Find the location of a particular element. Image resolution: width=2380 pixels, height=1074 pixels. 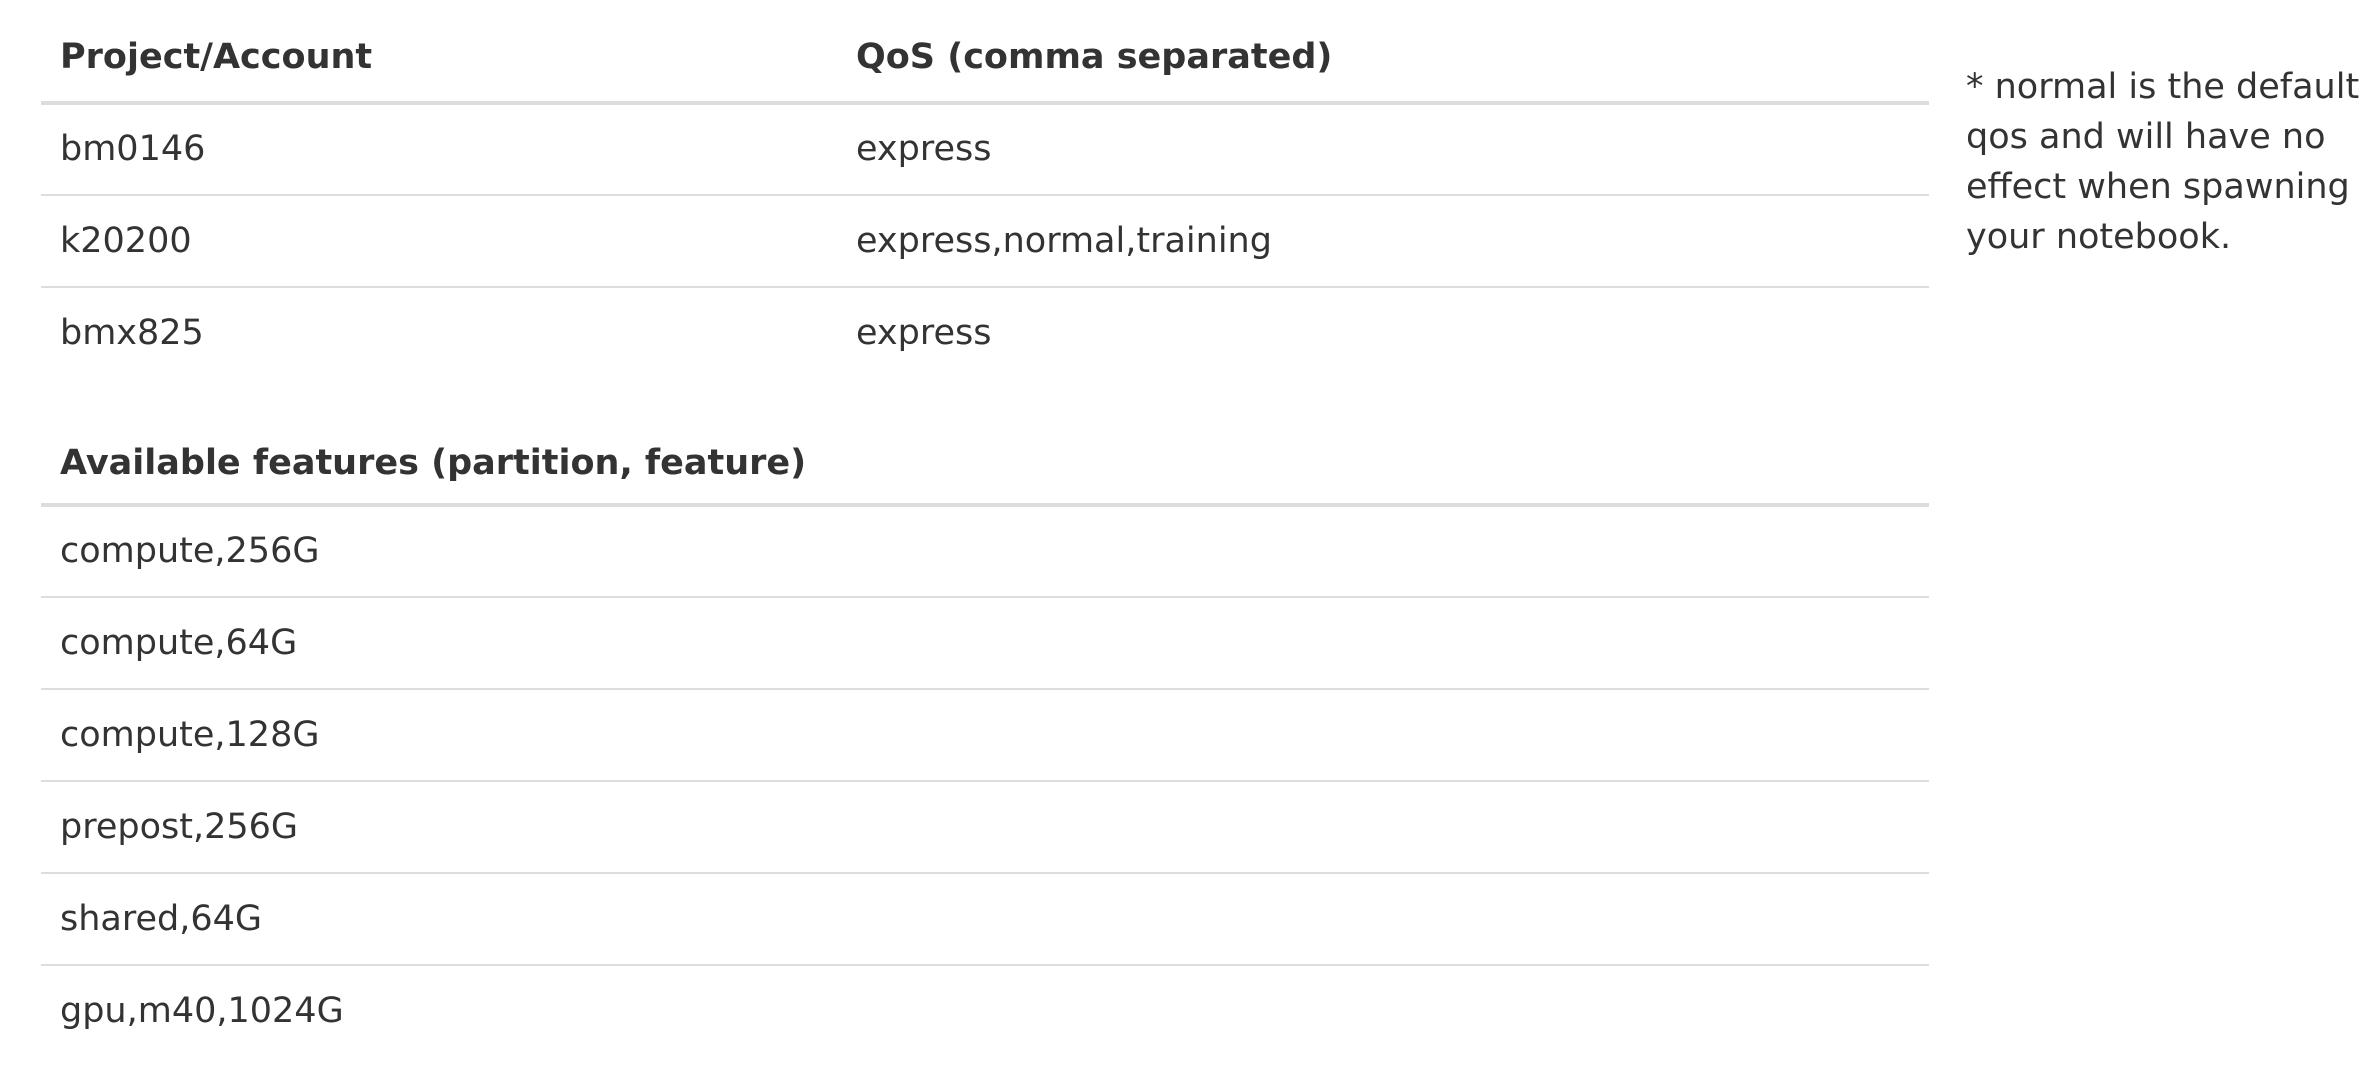

project-account-header: Project/Account is located at coordinates (439, 52).